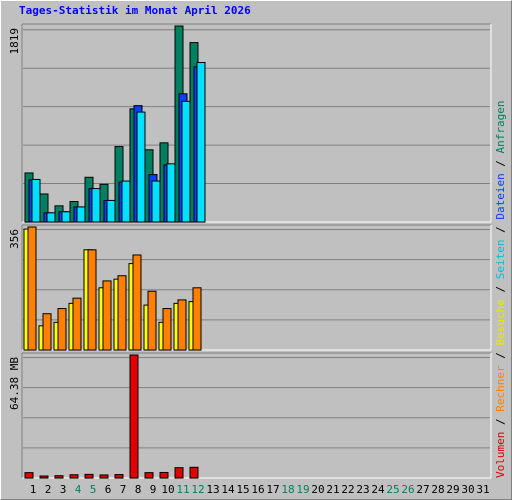 The height and width of the screenshot is (500, 512). I want to click on x-label-day-11: 11, so click(182, 489).